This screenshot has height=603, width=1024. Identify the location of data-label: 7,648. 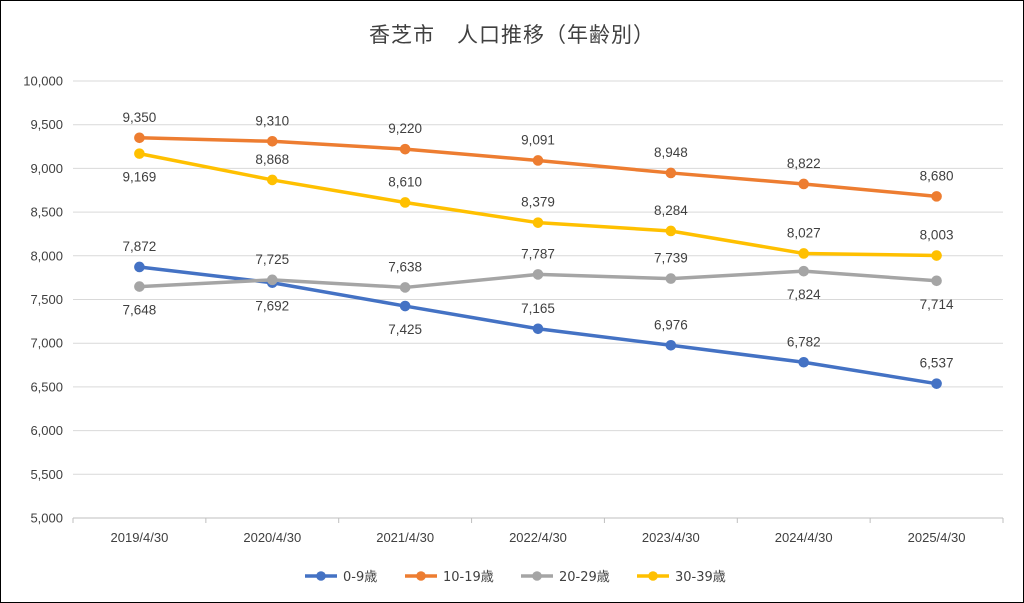
(140, 310).